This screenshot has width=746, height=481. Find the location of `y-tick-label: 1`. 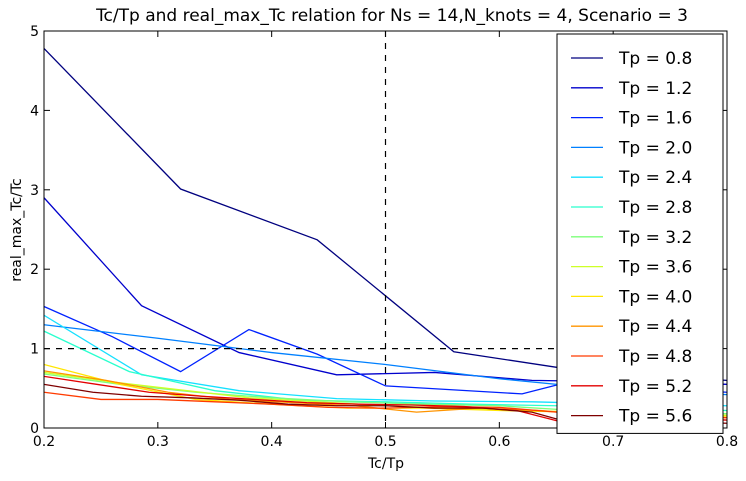

y-tick-label: 1 is located at coordinates (34, 350).